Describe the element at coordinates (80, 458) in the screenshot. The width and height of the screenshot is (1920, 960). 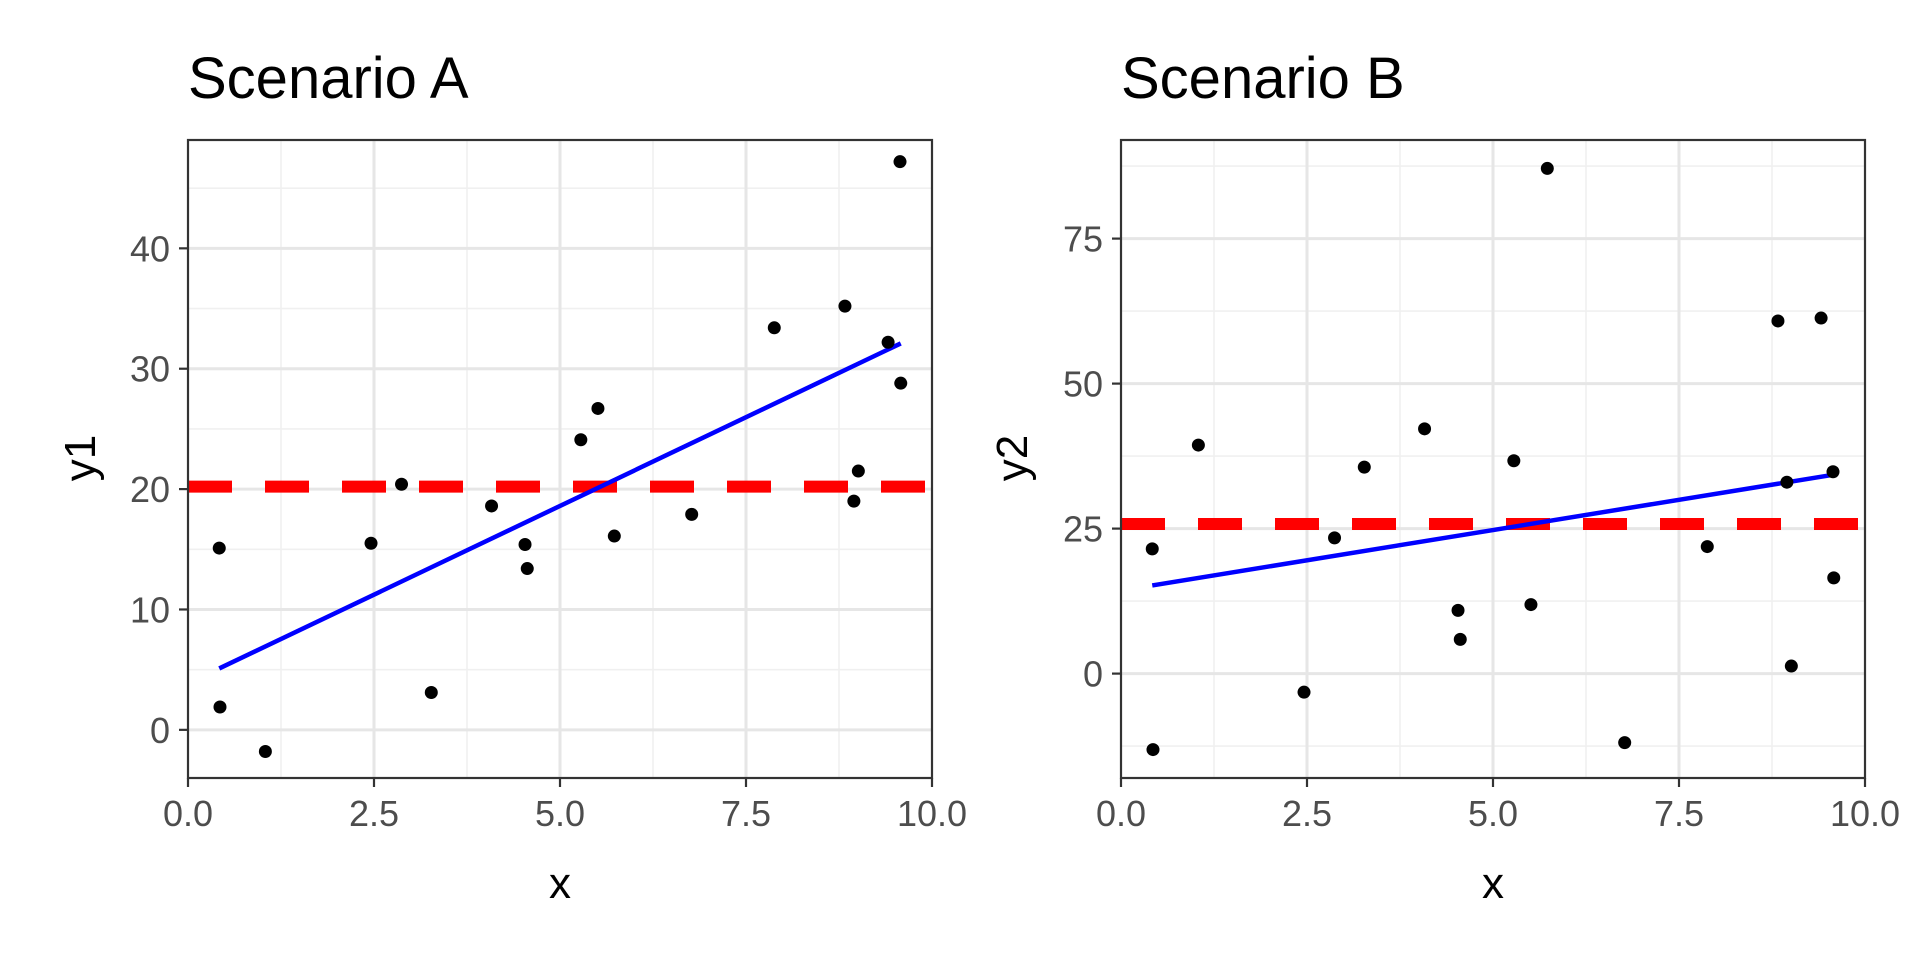
I see `y-axis-title: y1` at that location.